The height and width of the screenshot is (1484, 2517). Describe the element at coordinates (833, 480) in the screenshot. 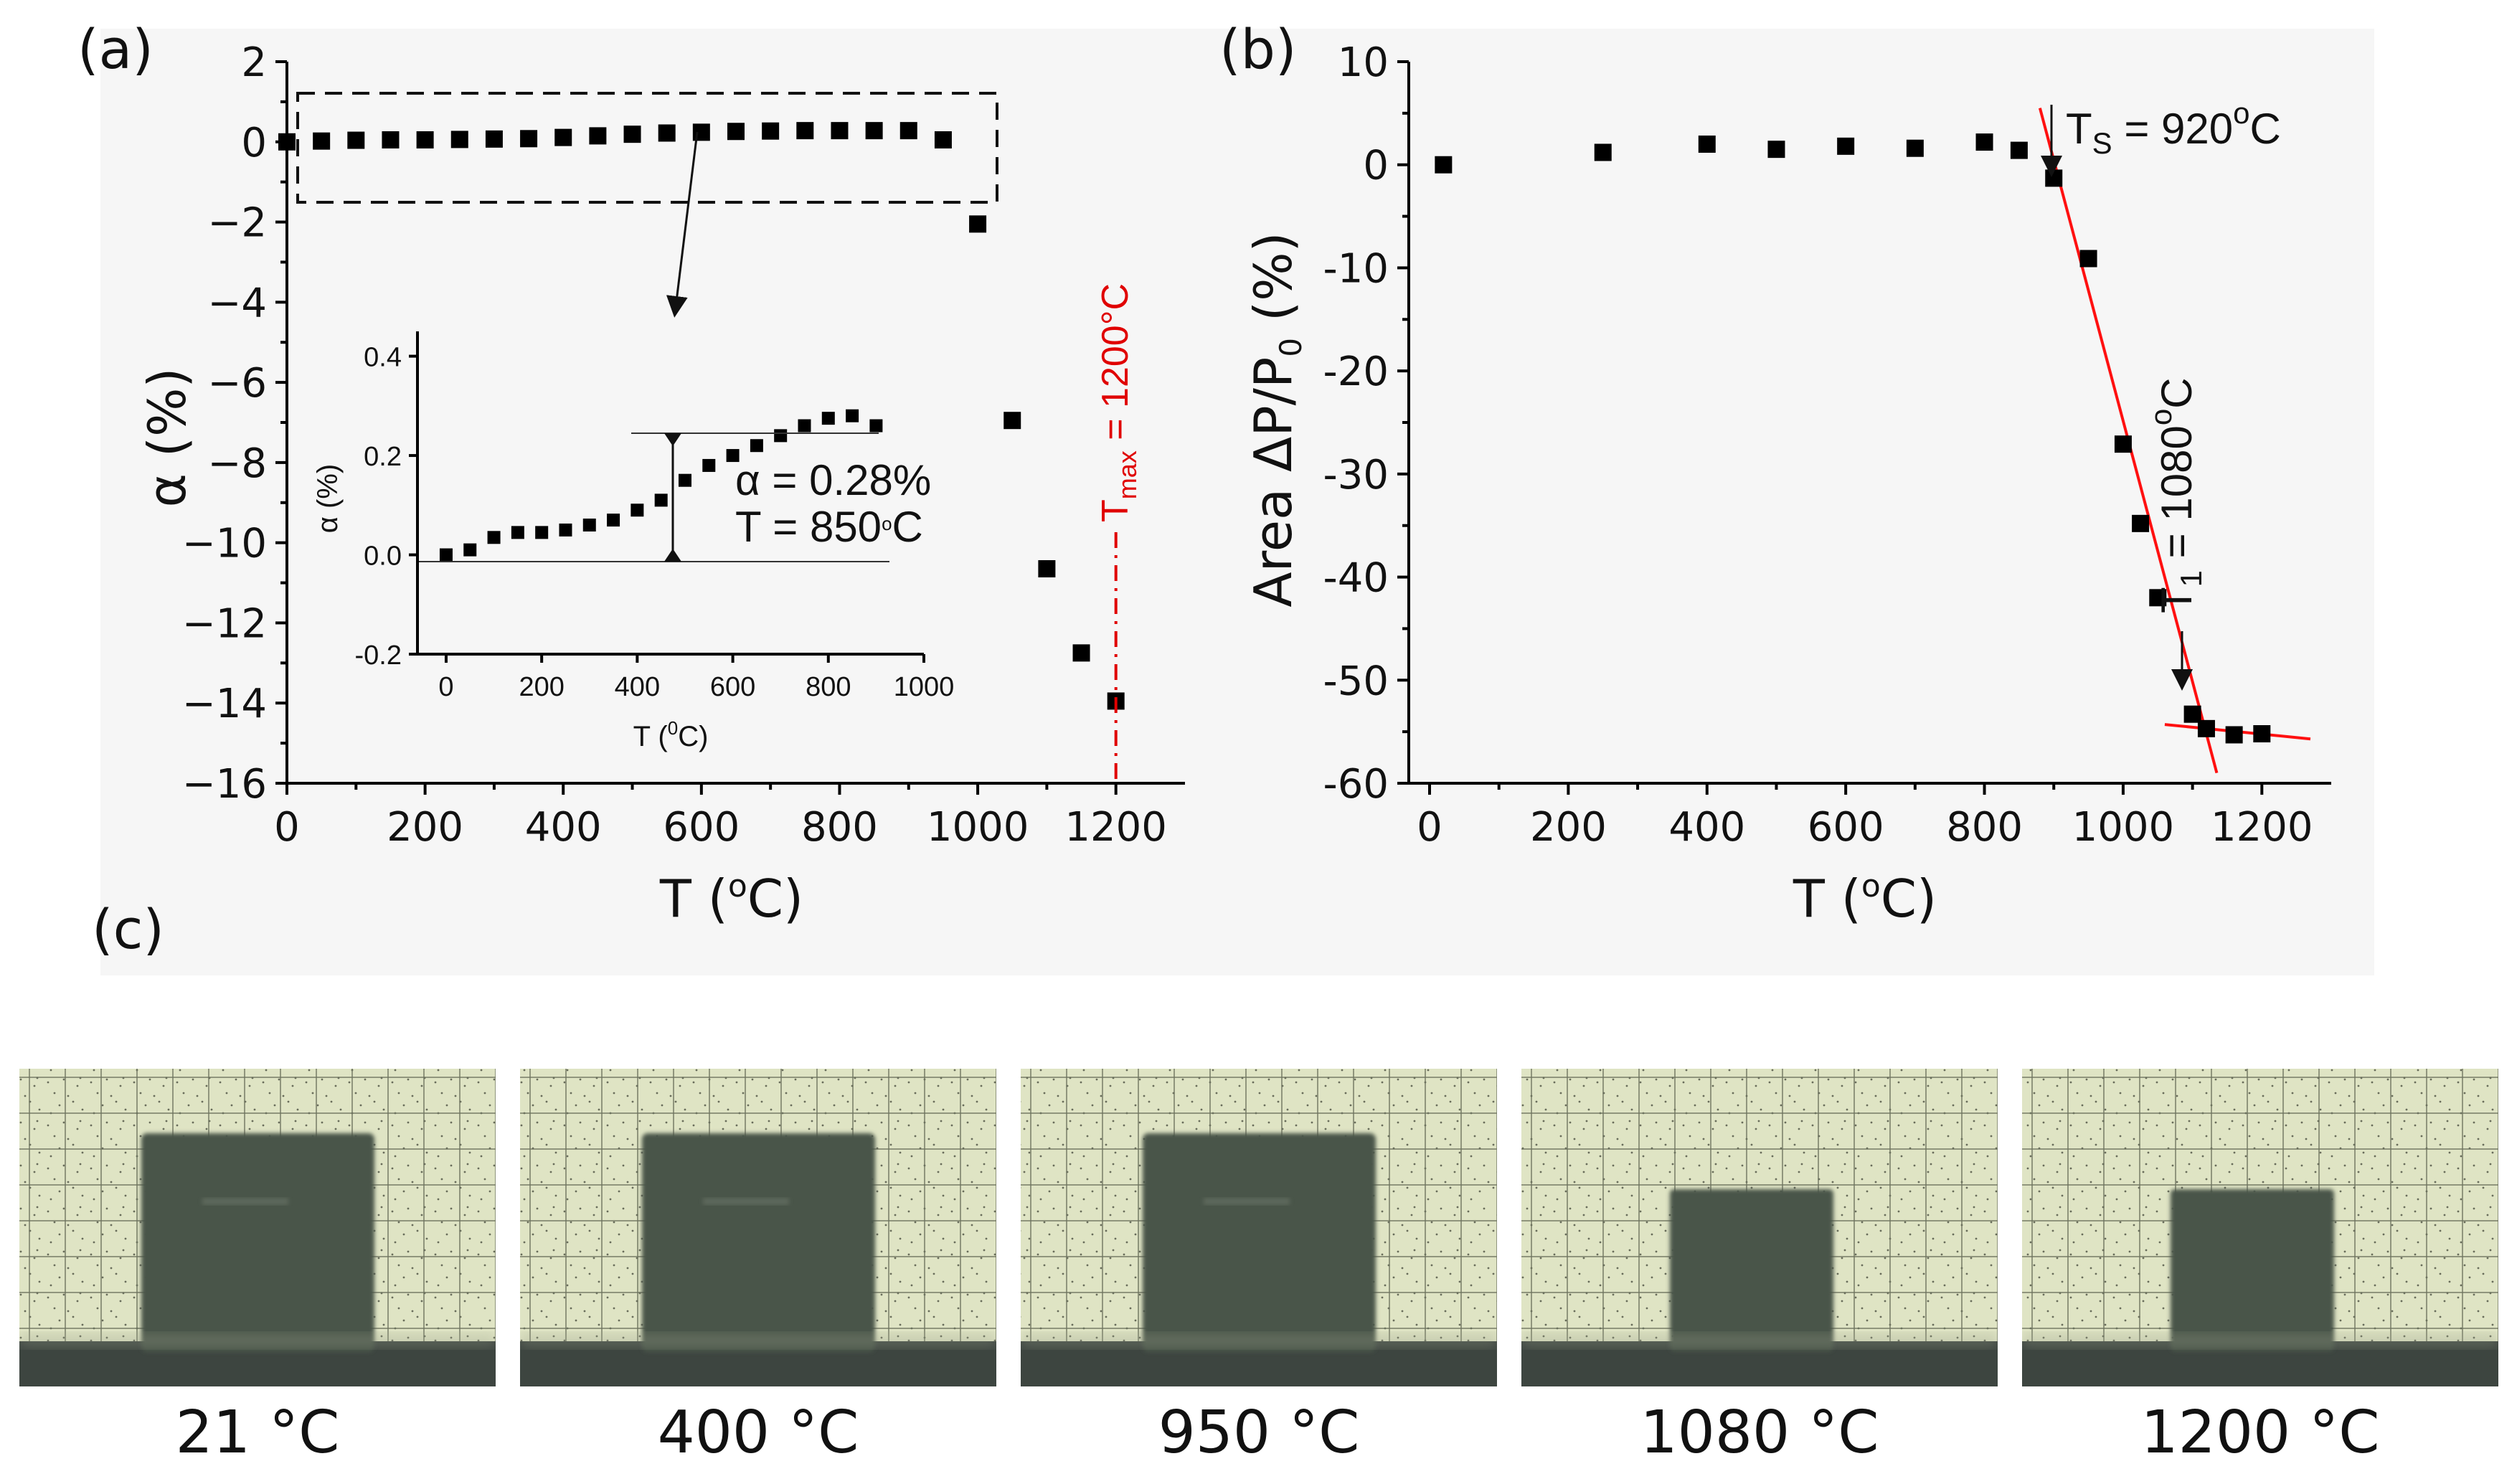

I see `inset-alpha-annotation: α = 0.28%` at that location.